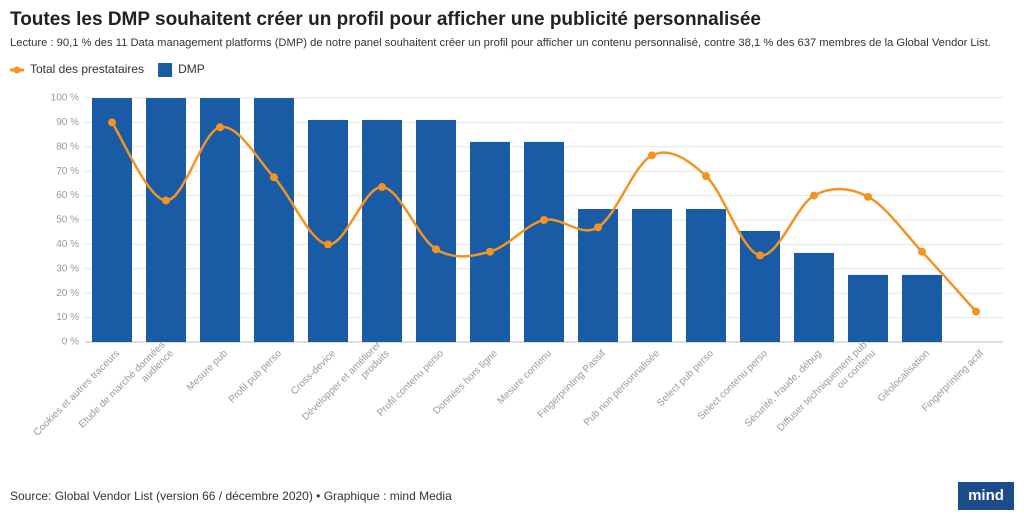  I want to click on x-tick-label-group: Select pub perso, so click(685, 378).